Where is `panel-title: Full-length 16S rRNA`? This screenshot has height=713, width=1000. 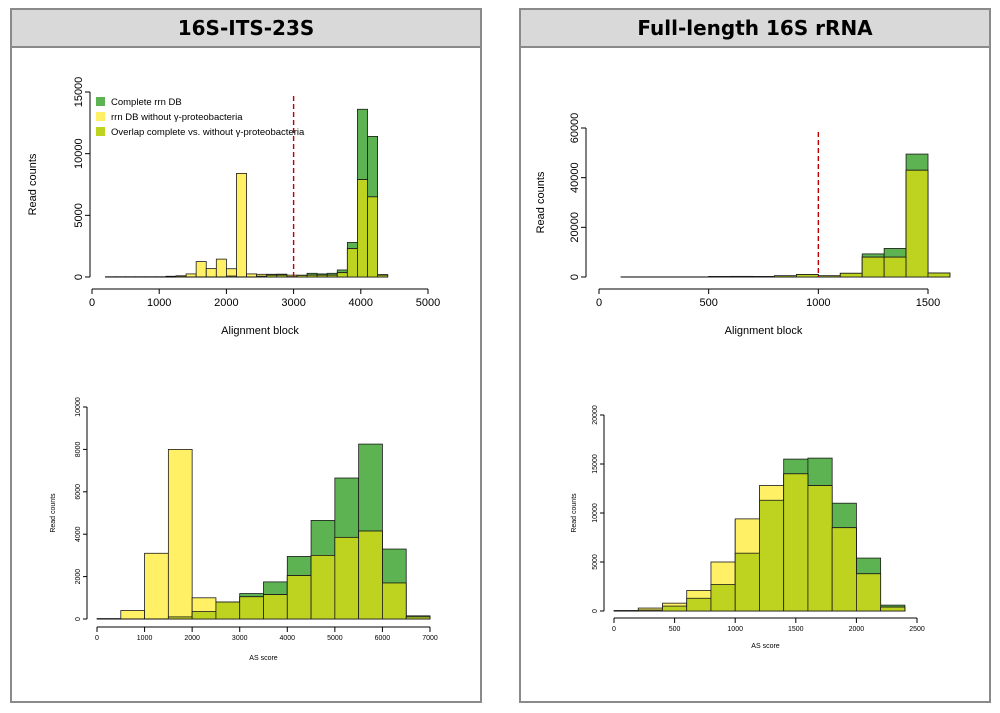
panel-title: Full-length 16S rRNA is located at coordinates (755, 29).